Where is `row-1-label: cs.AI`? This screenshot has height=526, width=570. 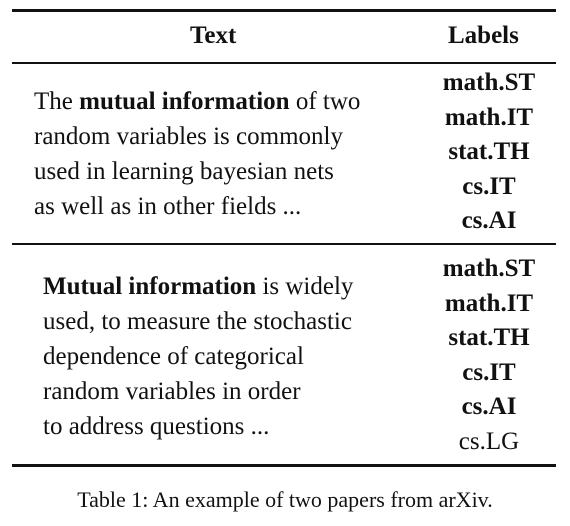 row-1-label: cs.AI is located at coordinates (489, 220).